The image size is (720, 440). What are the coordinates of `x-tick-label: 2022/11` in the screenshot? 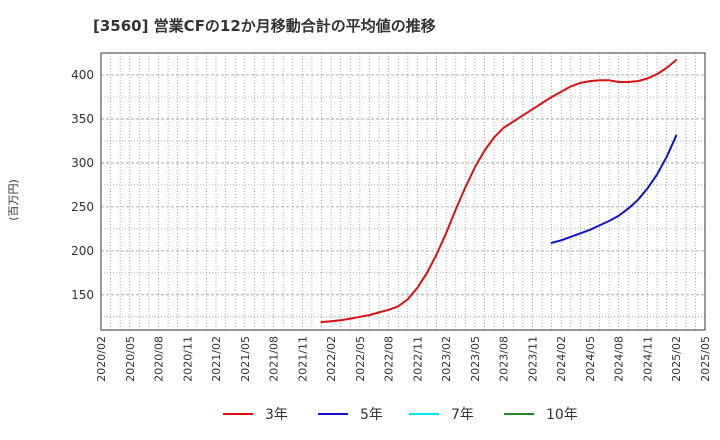 It's located at (417, 359).